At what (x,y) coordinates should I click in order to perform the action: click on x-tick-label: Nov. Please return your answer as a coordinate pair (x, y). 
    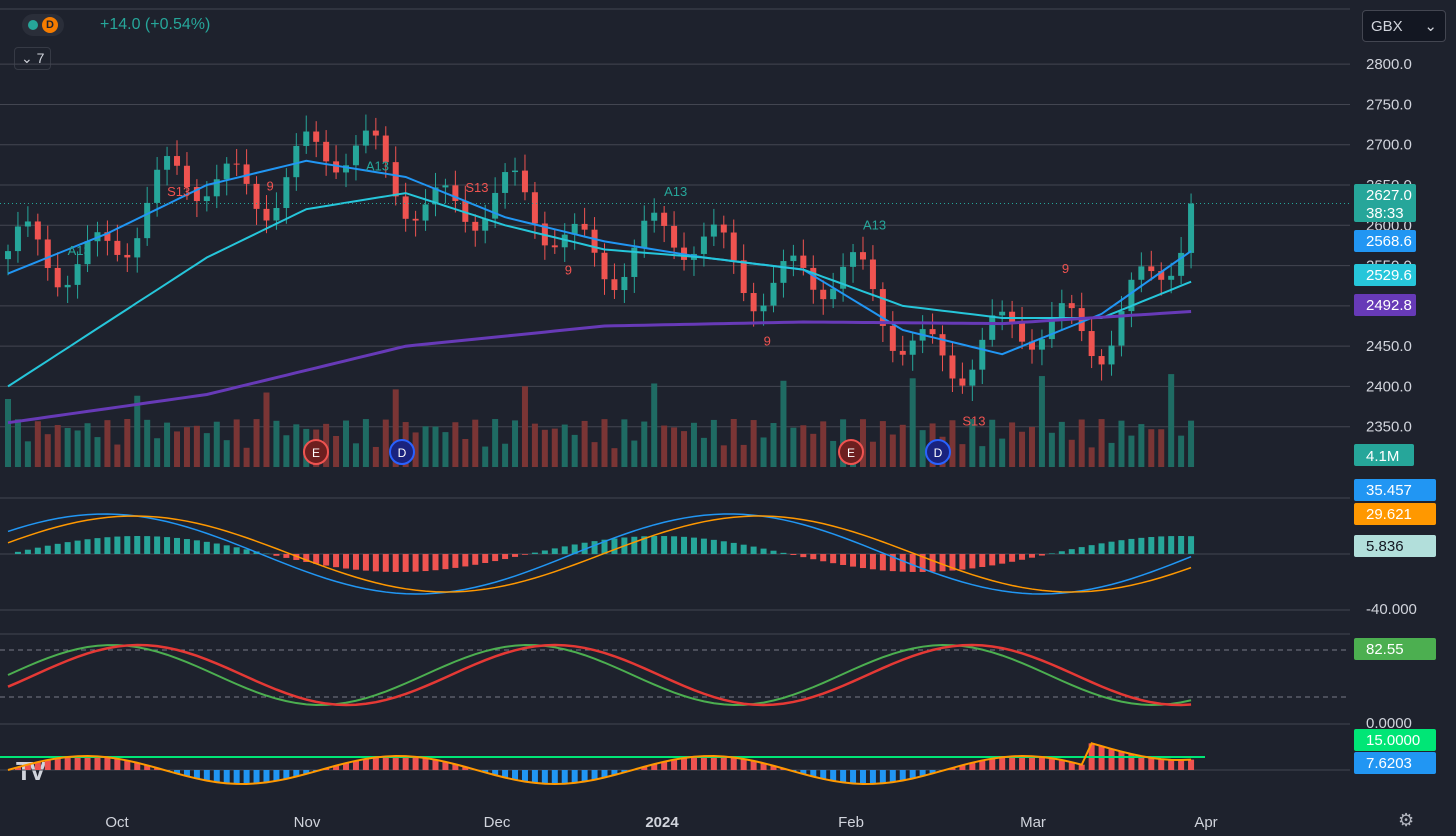
    Looking at the image, I should click on (307, 822).